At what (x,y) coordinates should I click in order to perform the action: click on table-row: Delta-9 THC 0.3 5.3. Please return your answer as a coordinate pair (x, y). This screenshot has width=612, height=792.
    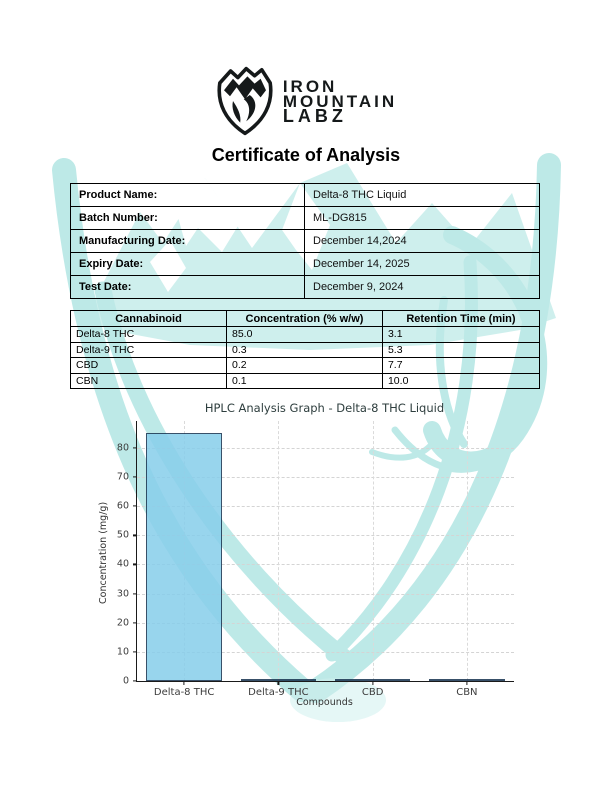
    Looking at the image, I should click on (305, 350).